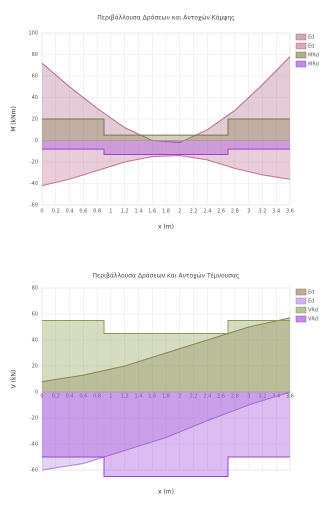 This screenshot has width=334, height=505. What do you see at coordinates (276, 212) in the screenshot?
I see `x-tick-label: 3.4` at bounding box center [276, 212].